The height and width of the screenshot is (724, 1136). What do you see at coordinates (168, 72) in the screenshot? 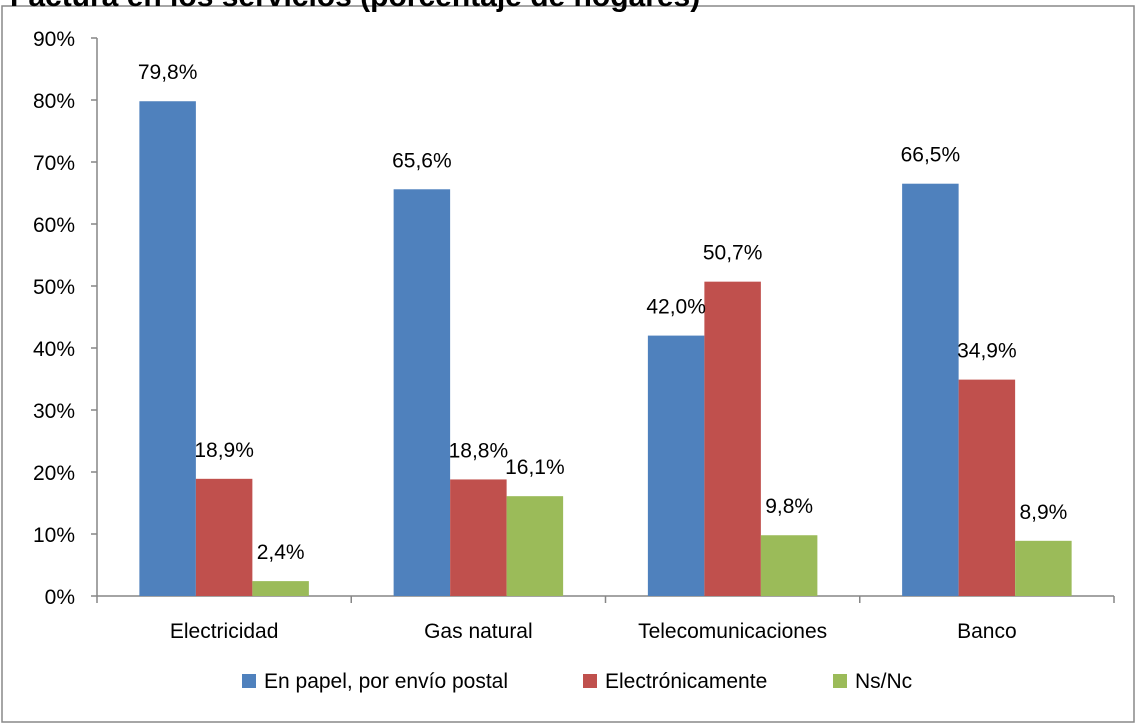
I see `data-label: 79,8%` at bounding box center [168, 72].